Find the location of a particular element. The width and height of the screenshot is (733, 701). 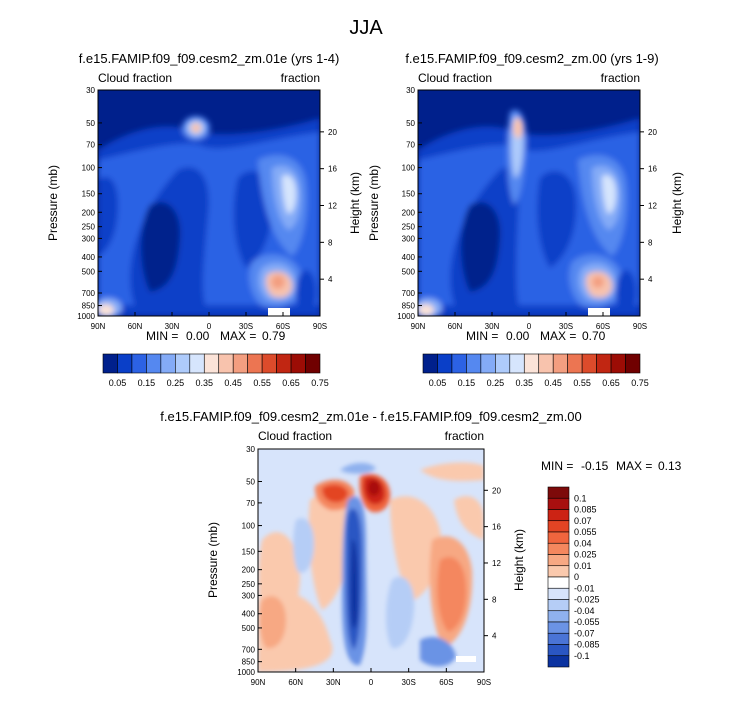

panel-b-max-label: MAX = is located at coordinates (558, 336).